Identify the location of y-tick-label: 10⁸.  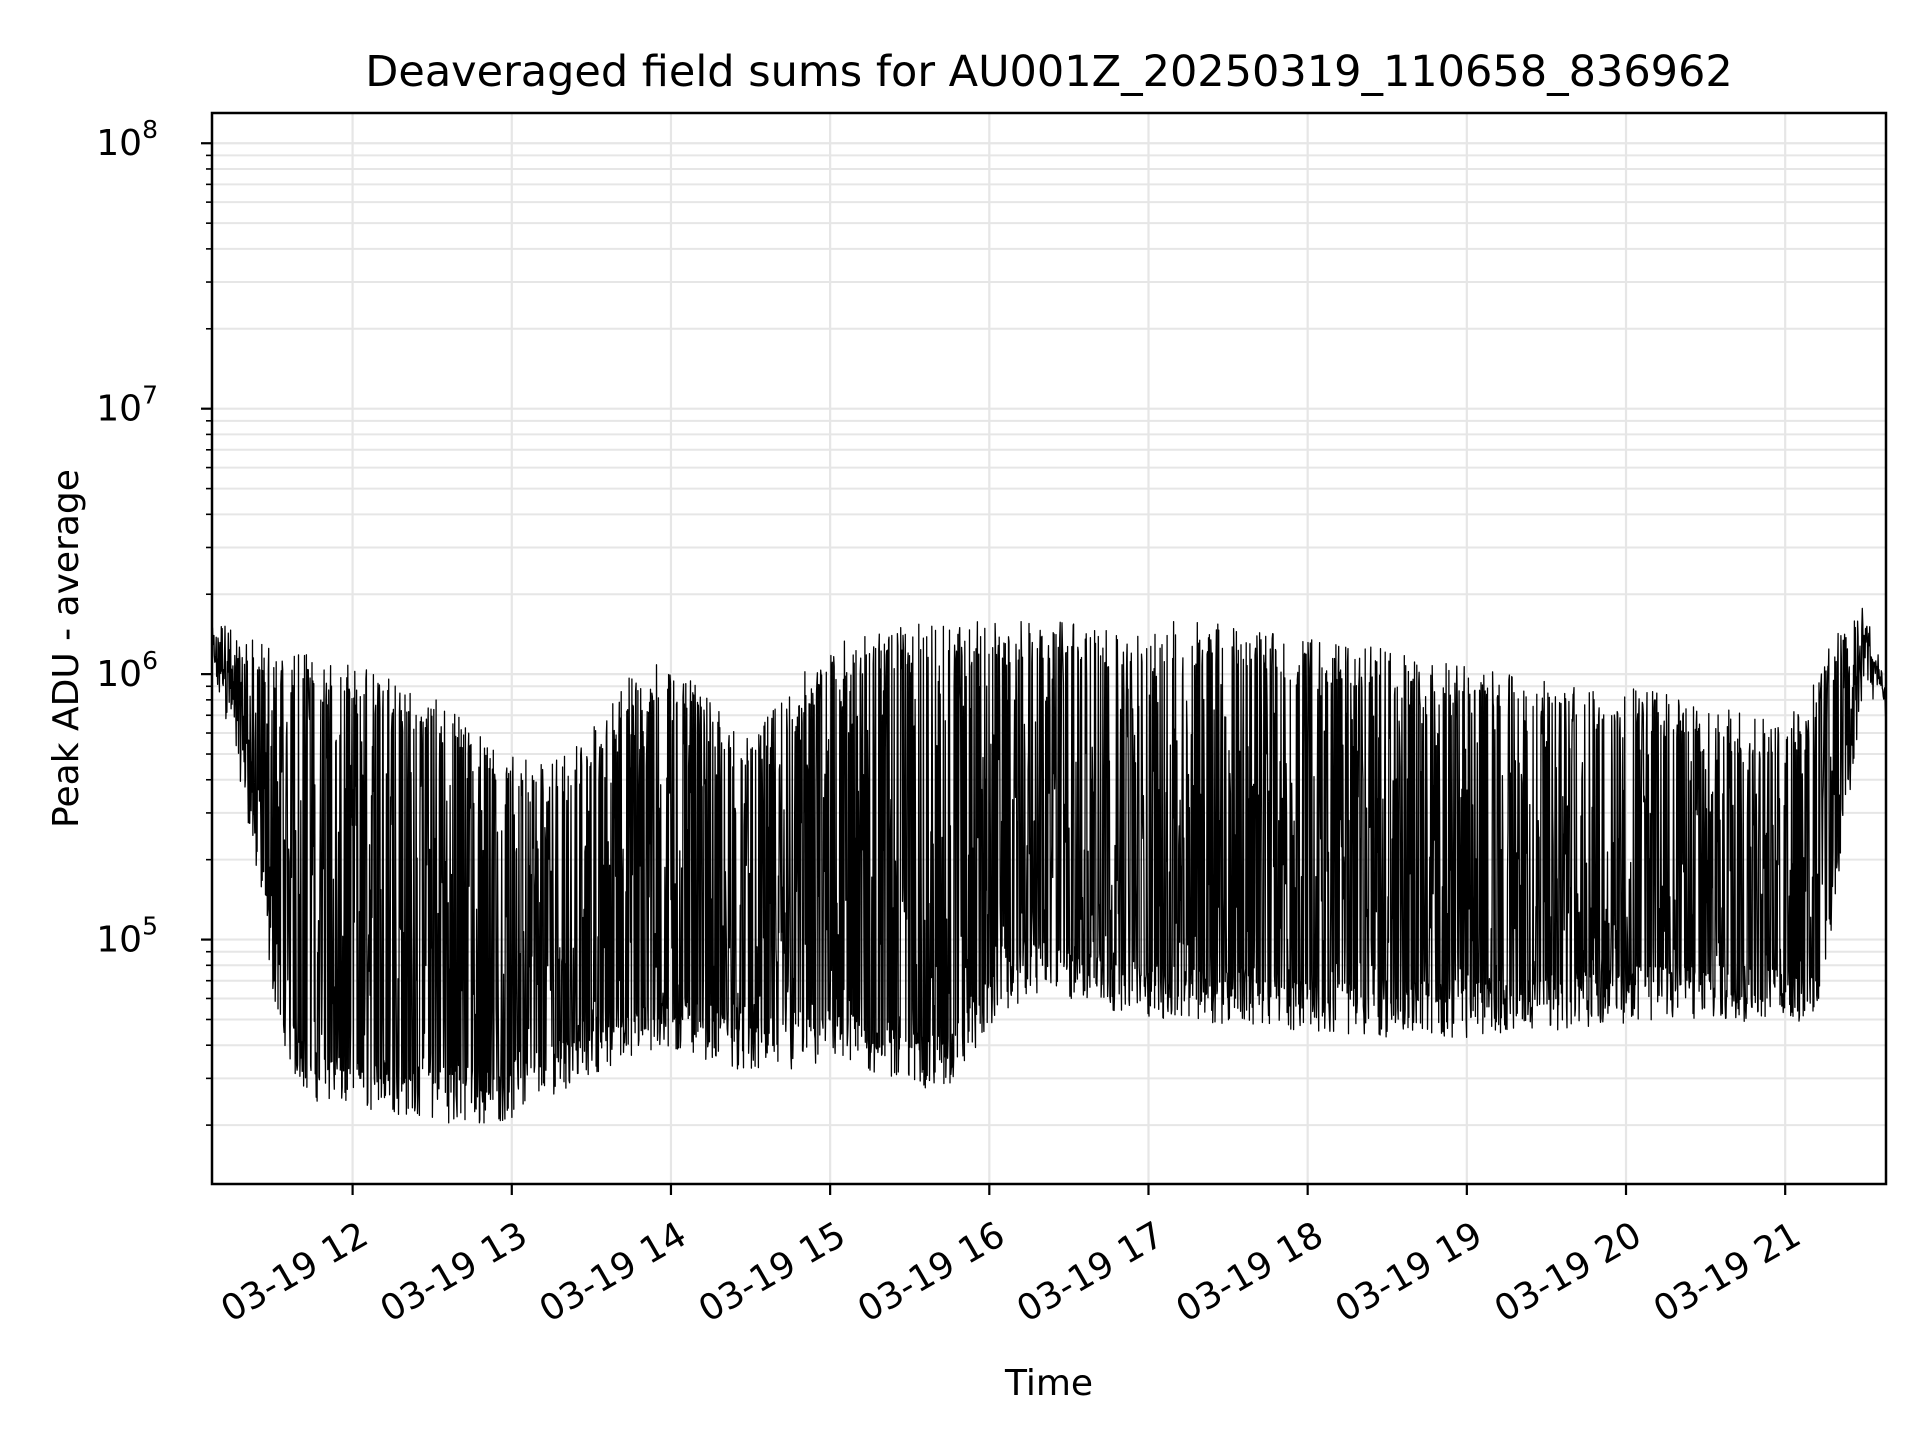
(127, 139).